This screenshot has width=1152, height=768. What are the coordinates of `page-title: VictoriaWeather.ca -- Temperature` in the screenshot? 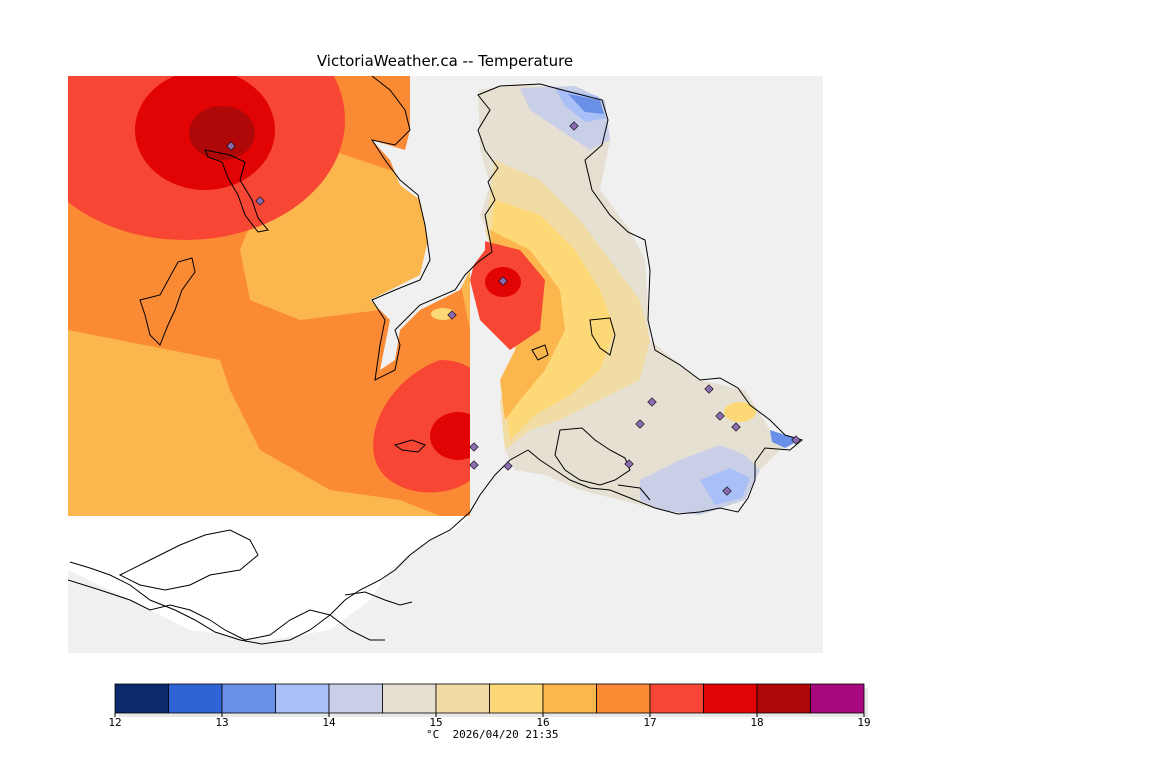 It's located at (445, 61).